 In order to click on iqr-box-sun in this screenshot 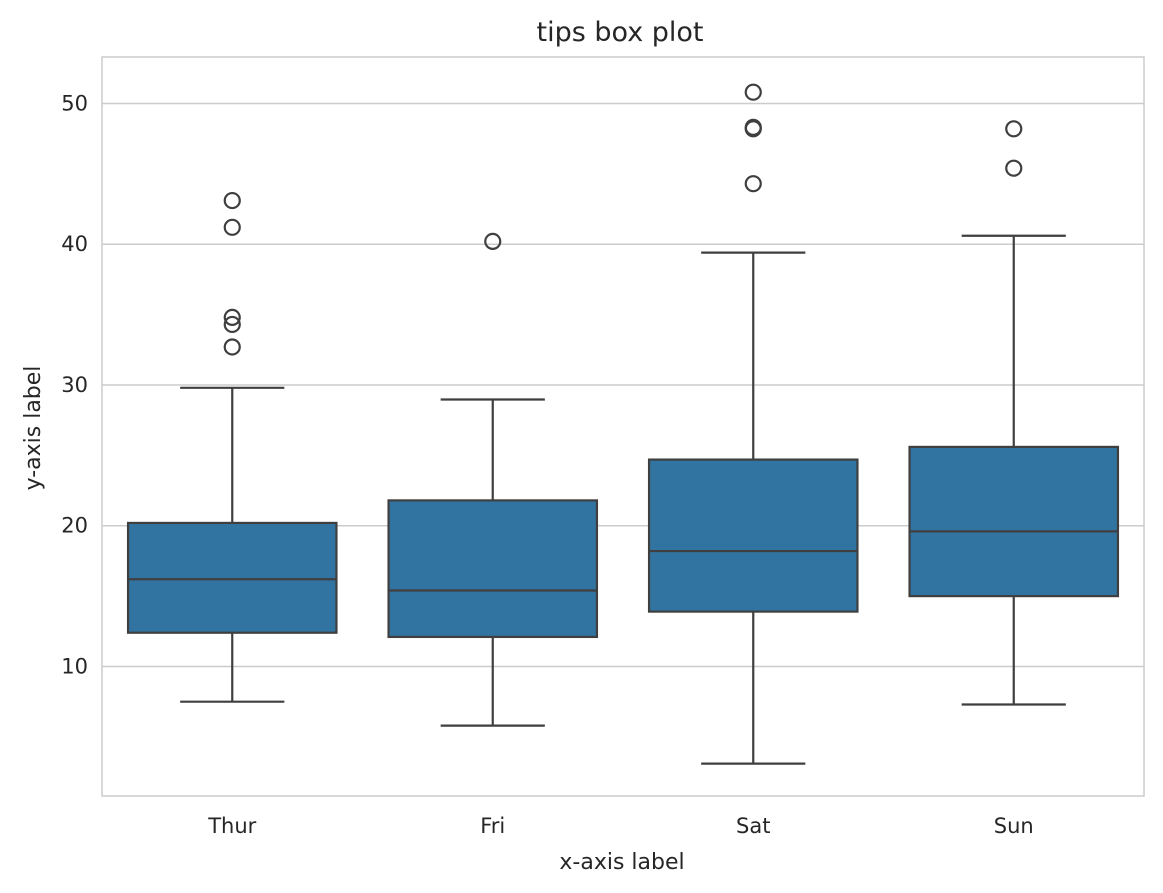, I will do `click(1014, 521)`.